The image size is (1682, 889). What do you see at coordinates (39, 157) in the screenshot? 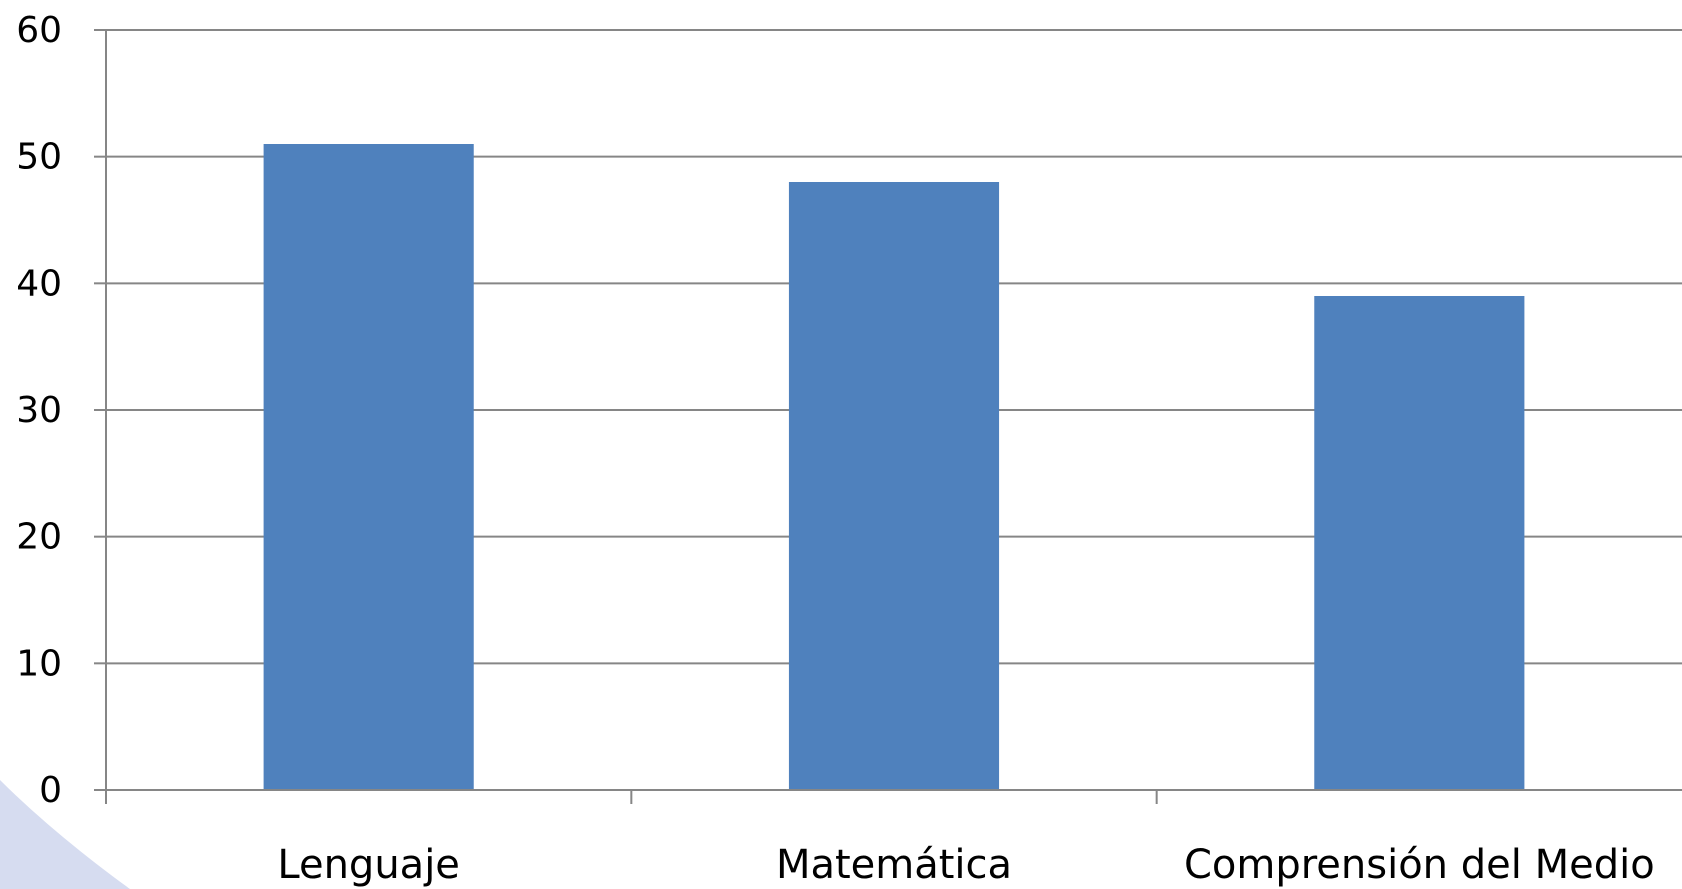
I see `y-tick-label: 50` at bounding box center [39, 157].